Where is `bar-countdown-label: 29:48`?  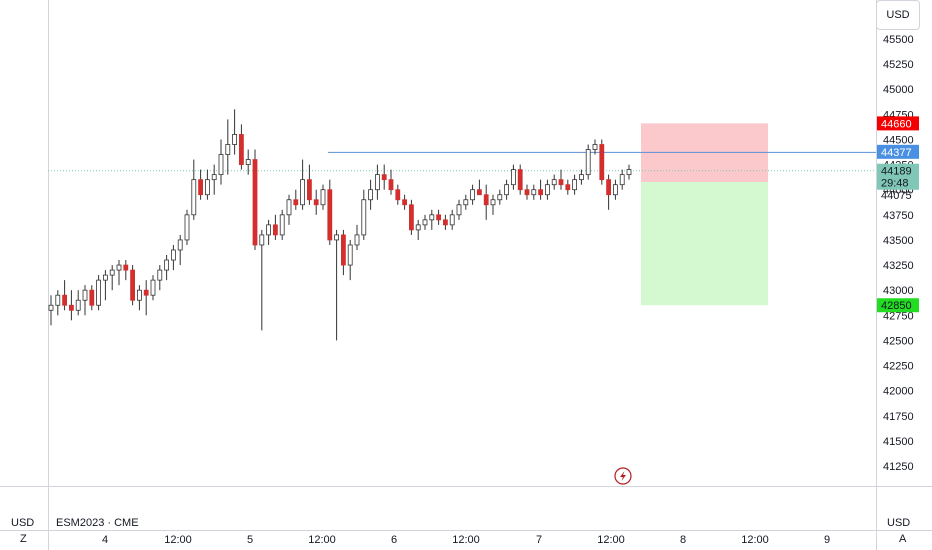
bar-countdown-label: 29:48 is located at coordinates (895, 184).